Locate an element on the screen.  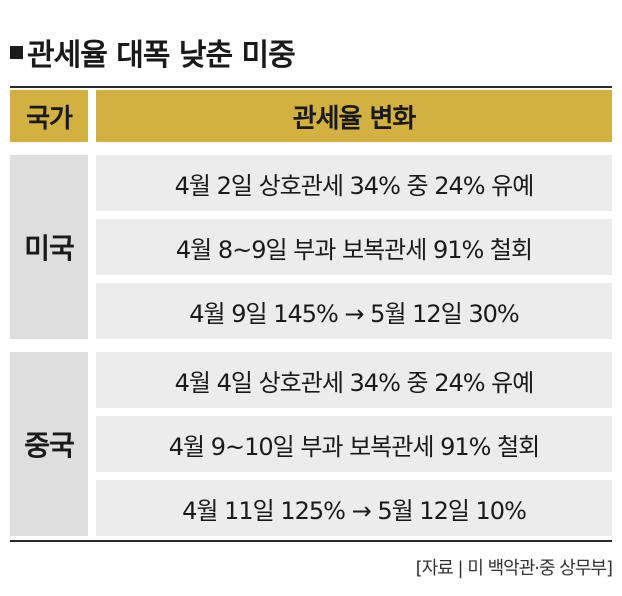
table-row: 4월 9일 145% → 5월 12일 30% is located at coordinates (354, 311).